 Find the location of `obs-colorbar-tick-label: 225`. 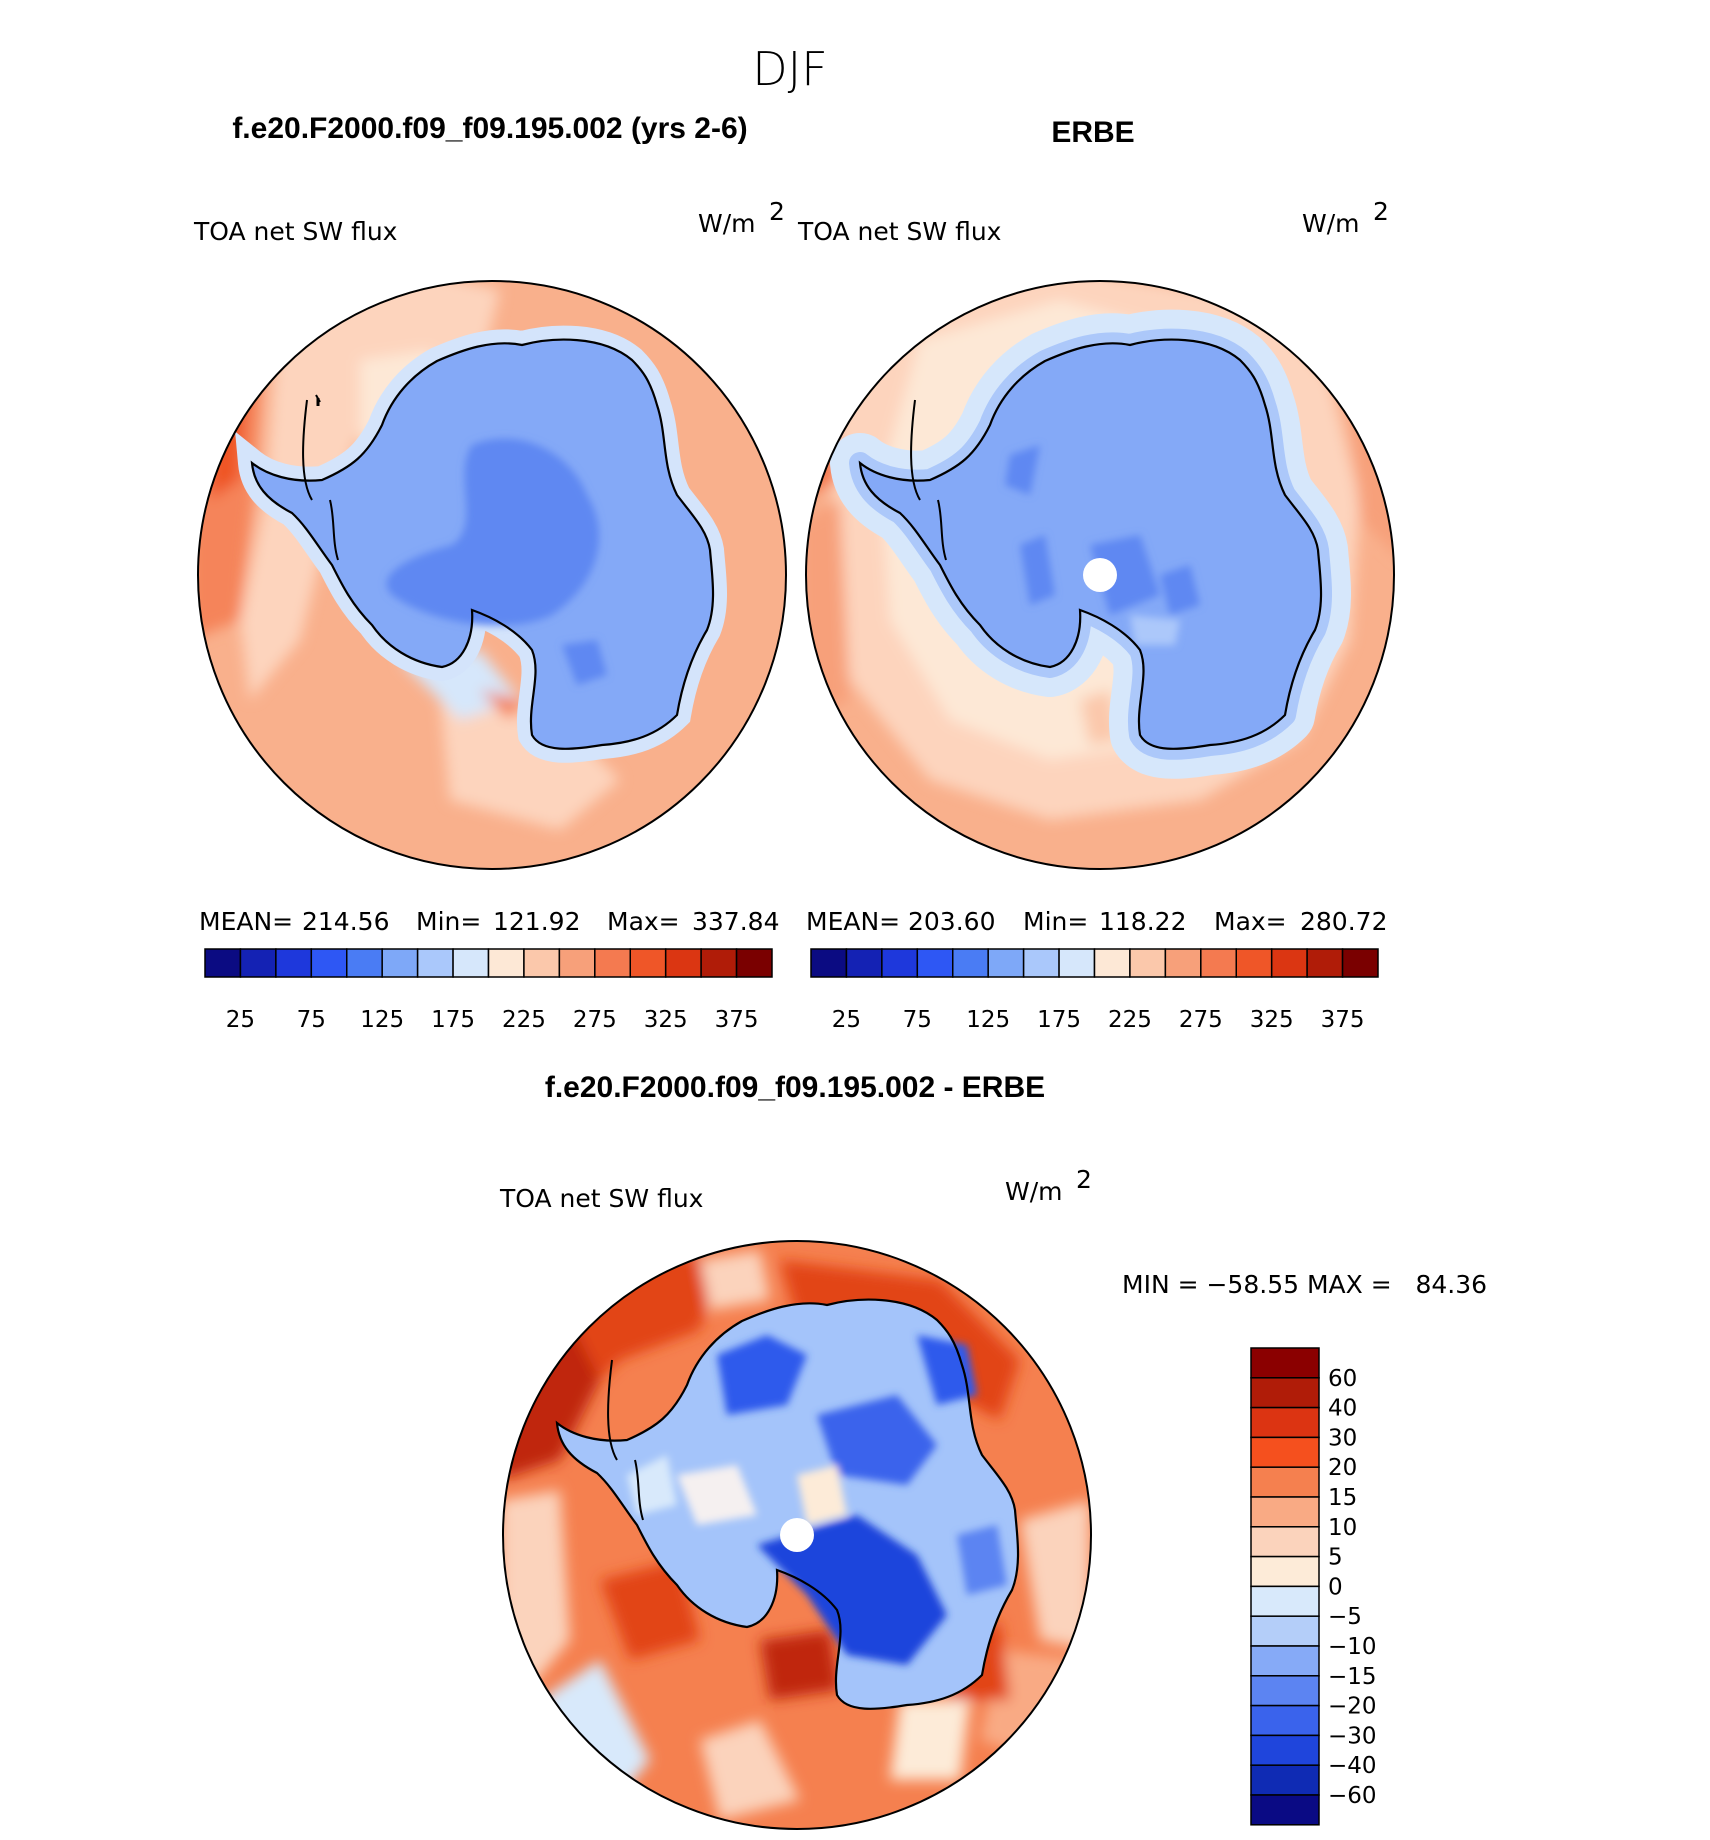

obs-colorbar-tick-label: 225 is located at coordinates (1130, 1020).